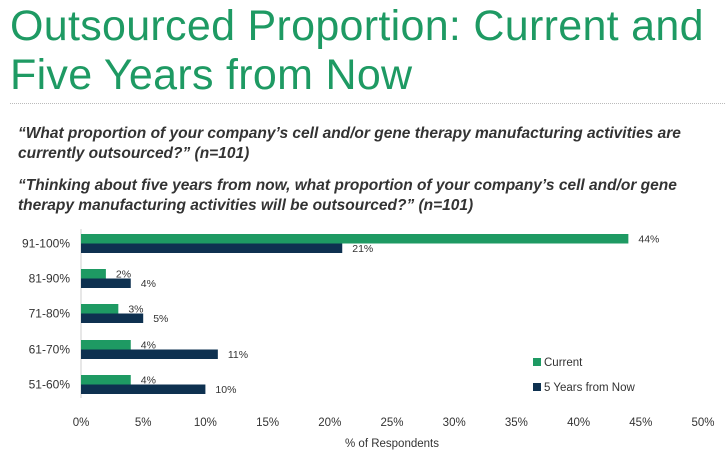  I want to click on data-label: 44%, so click(648, 240).